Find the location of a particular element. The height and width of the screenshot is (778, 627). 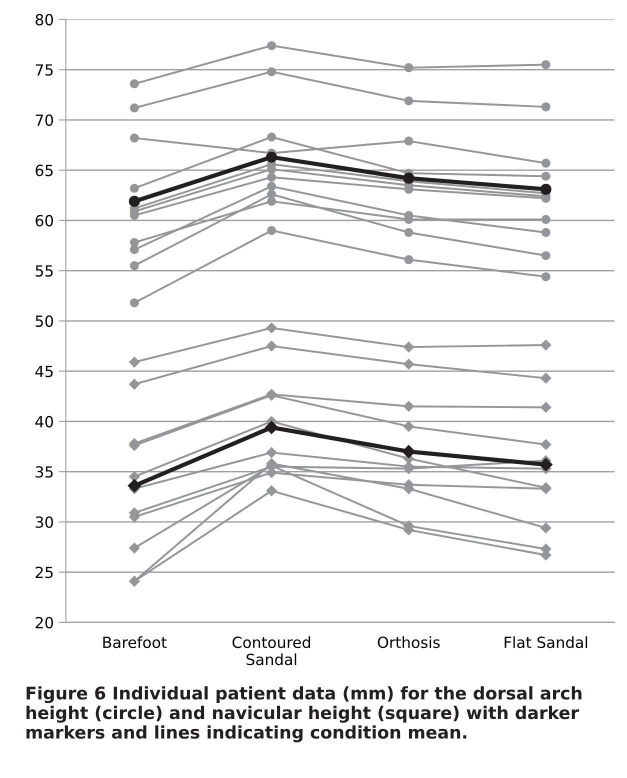

y-tick-label: 35 is located at coordinates (44, 472).